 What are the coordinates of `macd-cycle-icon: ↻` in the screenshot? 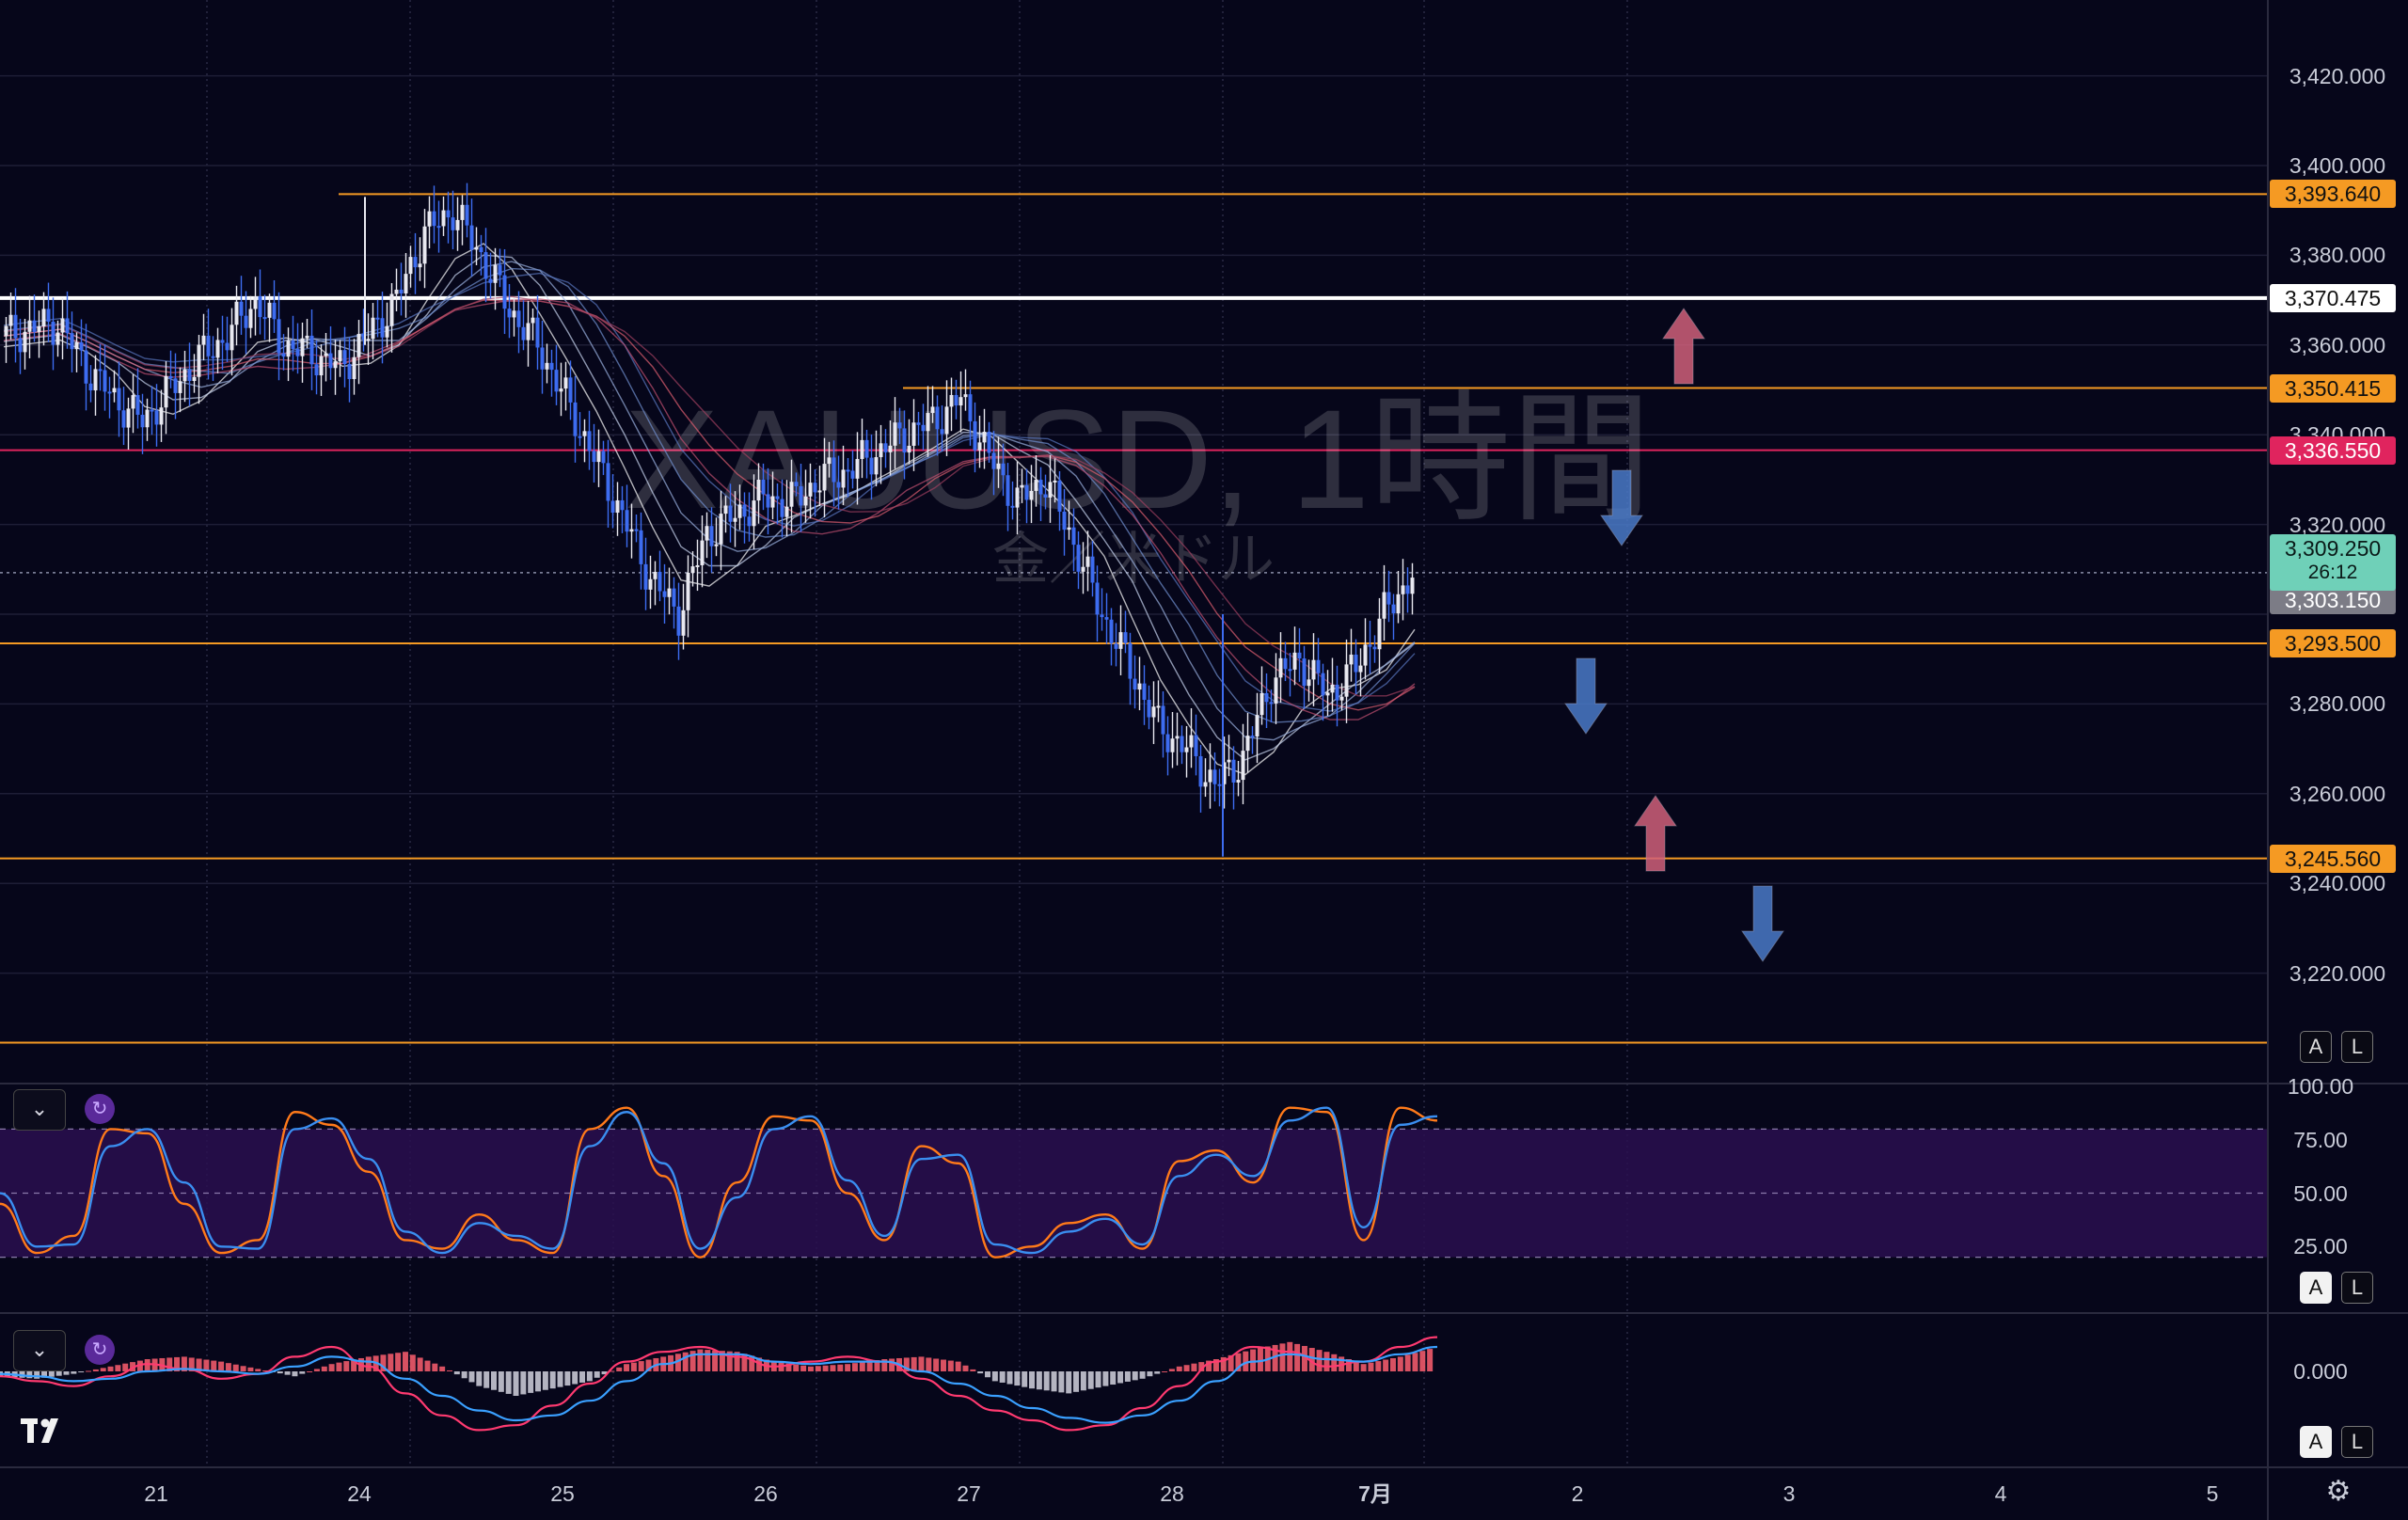 It's located at (100, 1350).